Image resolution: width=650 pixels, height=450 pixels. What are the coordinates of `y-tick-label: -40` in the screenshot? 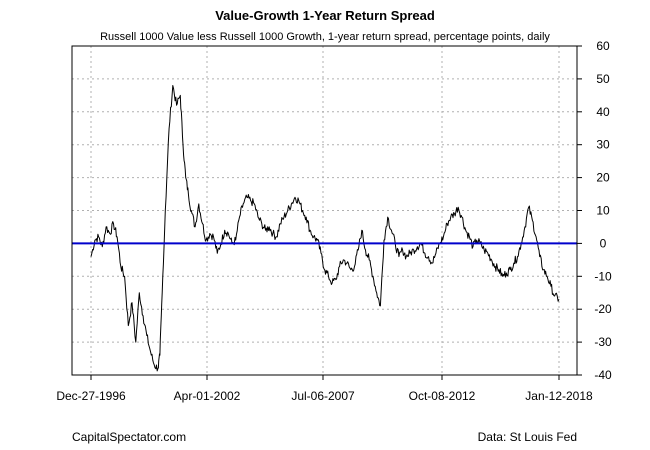 It's located at (603, 375).